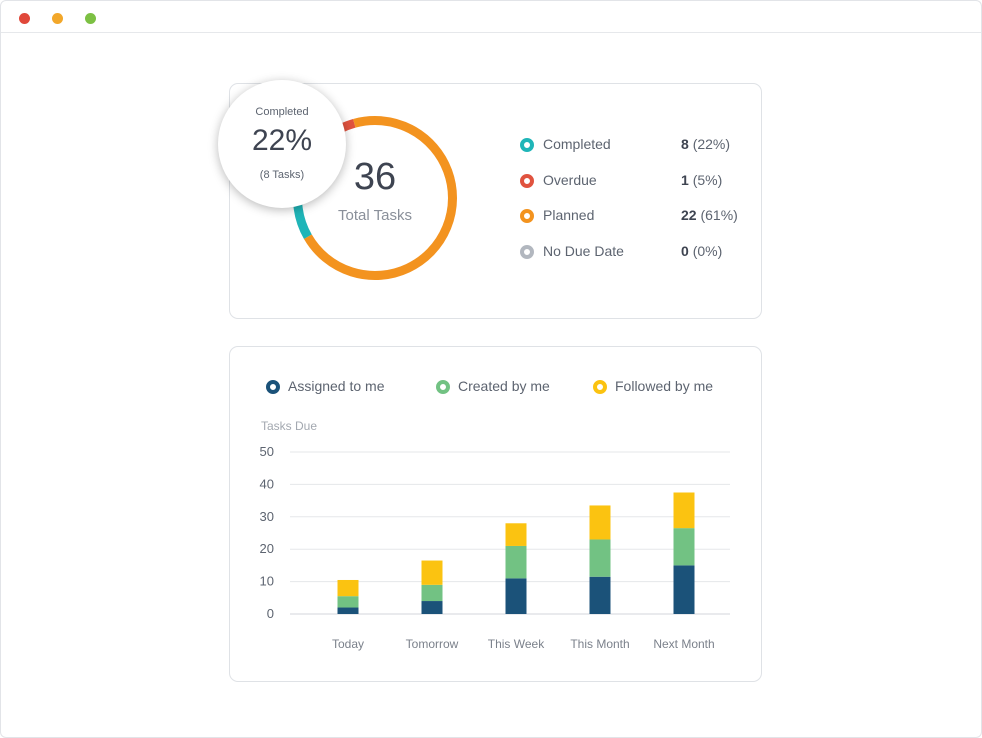 Image resolution: width=982 pixels, height=738 pixels. I want to click on completed-tooltip: Completed 22% (8 Tasks), so click(282, 144).